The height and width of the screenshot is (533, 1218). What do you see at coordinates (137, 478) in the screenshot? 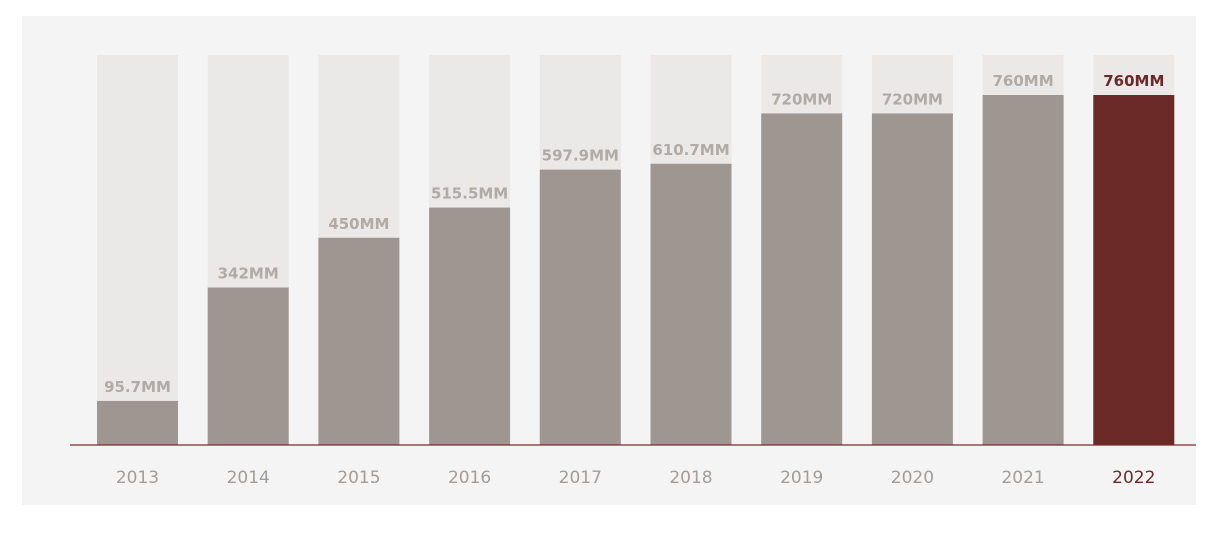
I see `x-tick-label: 2013` at bounding box center [137, 478].